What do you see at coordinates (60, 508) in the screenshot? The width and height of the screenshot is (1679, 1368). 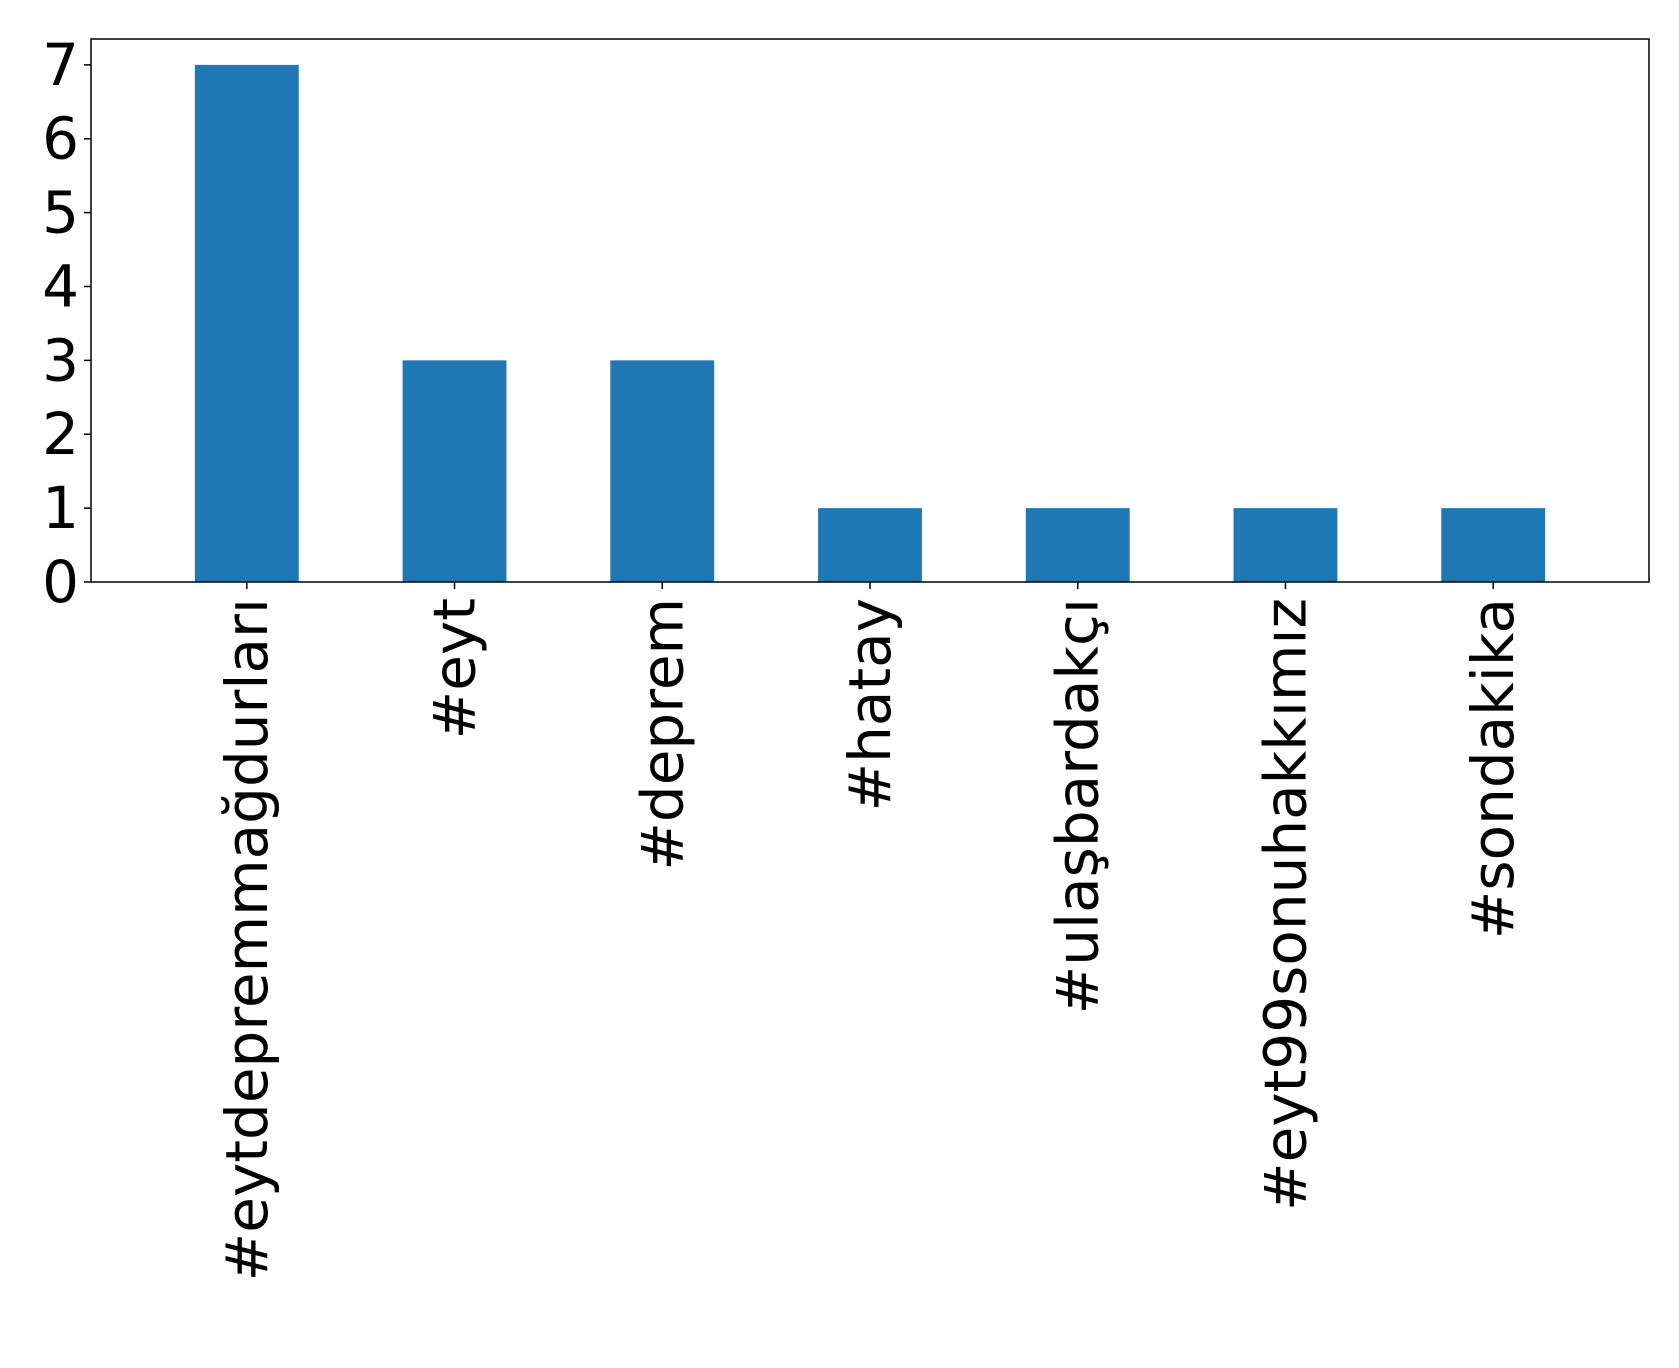 I see `y-tick-label: 1` at bounding box center [60, 508].